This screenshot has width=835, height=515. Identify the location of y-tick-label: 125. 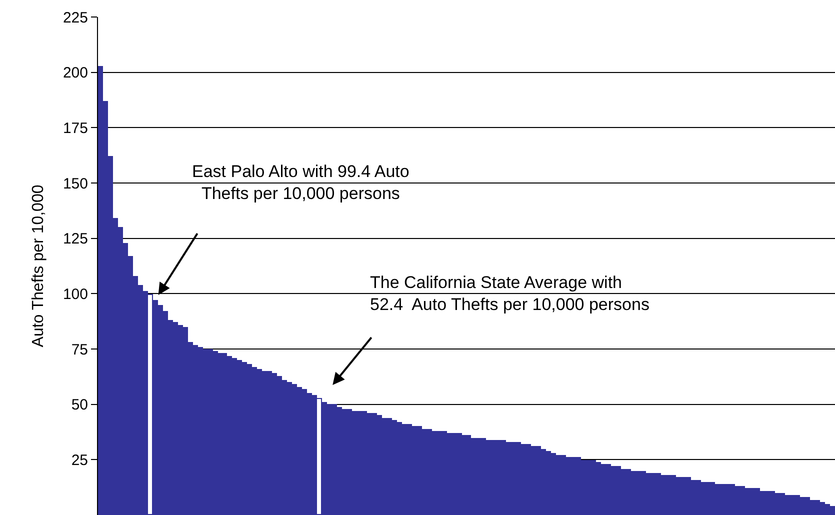
(75, 239).